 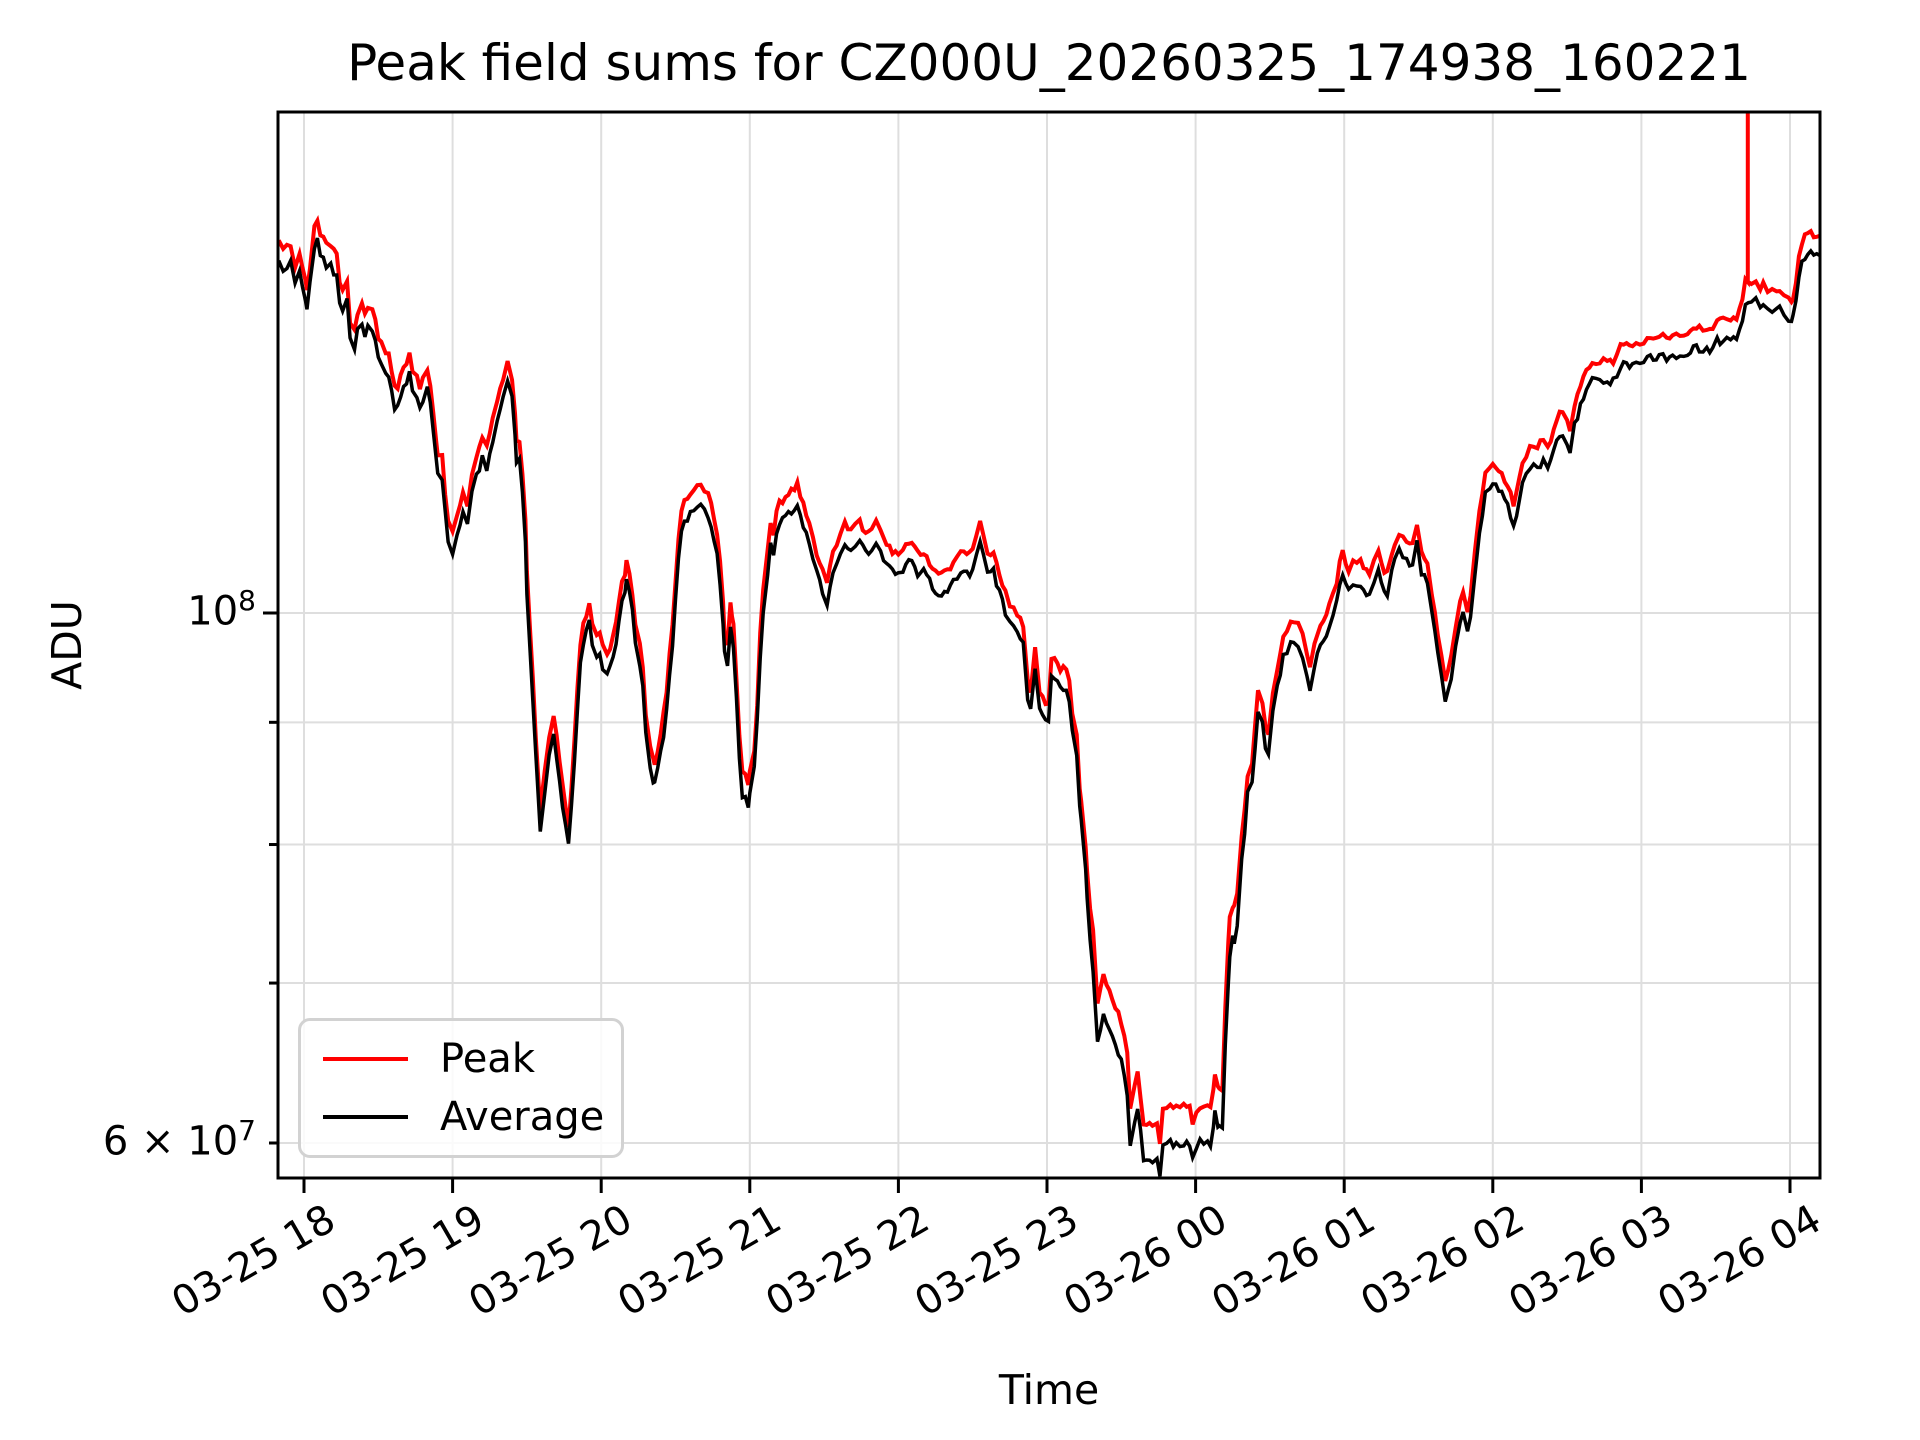 What do you see at coordinates (365, 1116) in the screenshot?
I see `average-line-swatch` at bounding box center [365, 1116].